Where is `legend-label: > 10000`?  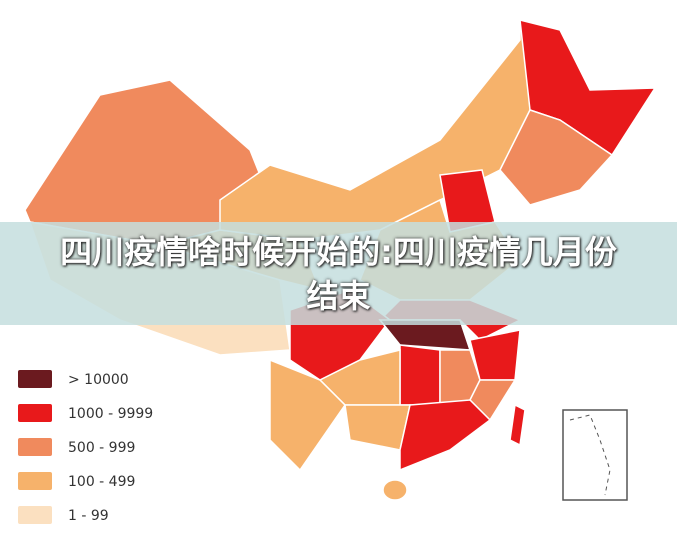
legend-label: > 10000 is located at coordinates (98, 380).